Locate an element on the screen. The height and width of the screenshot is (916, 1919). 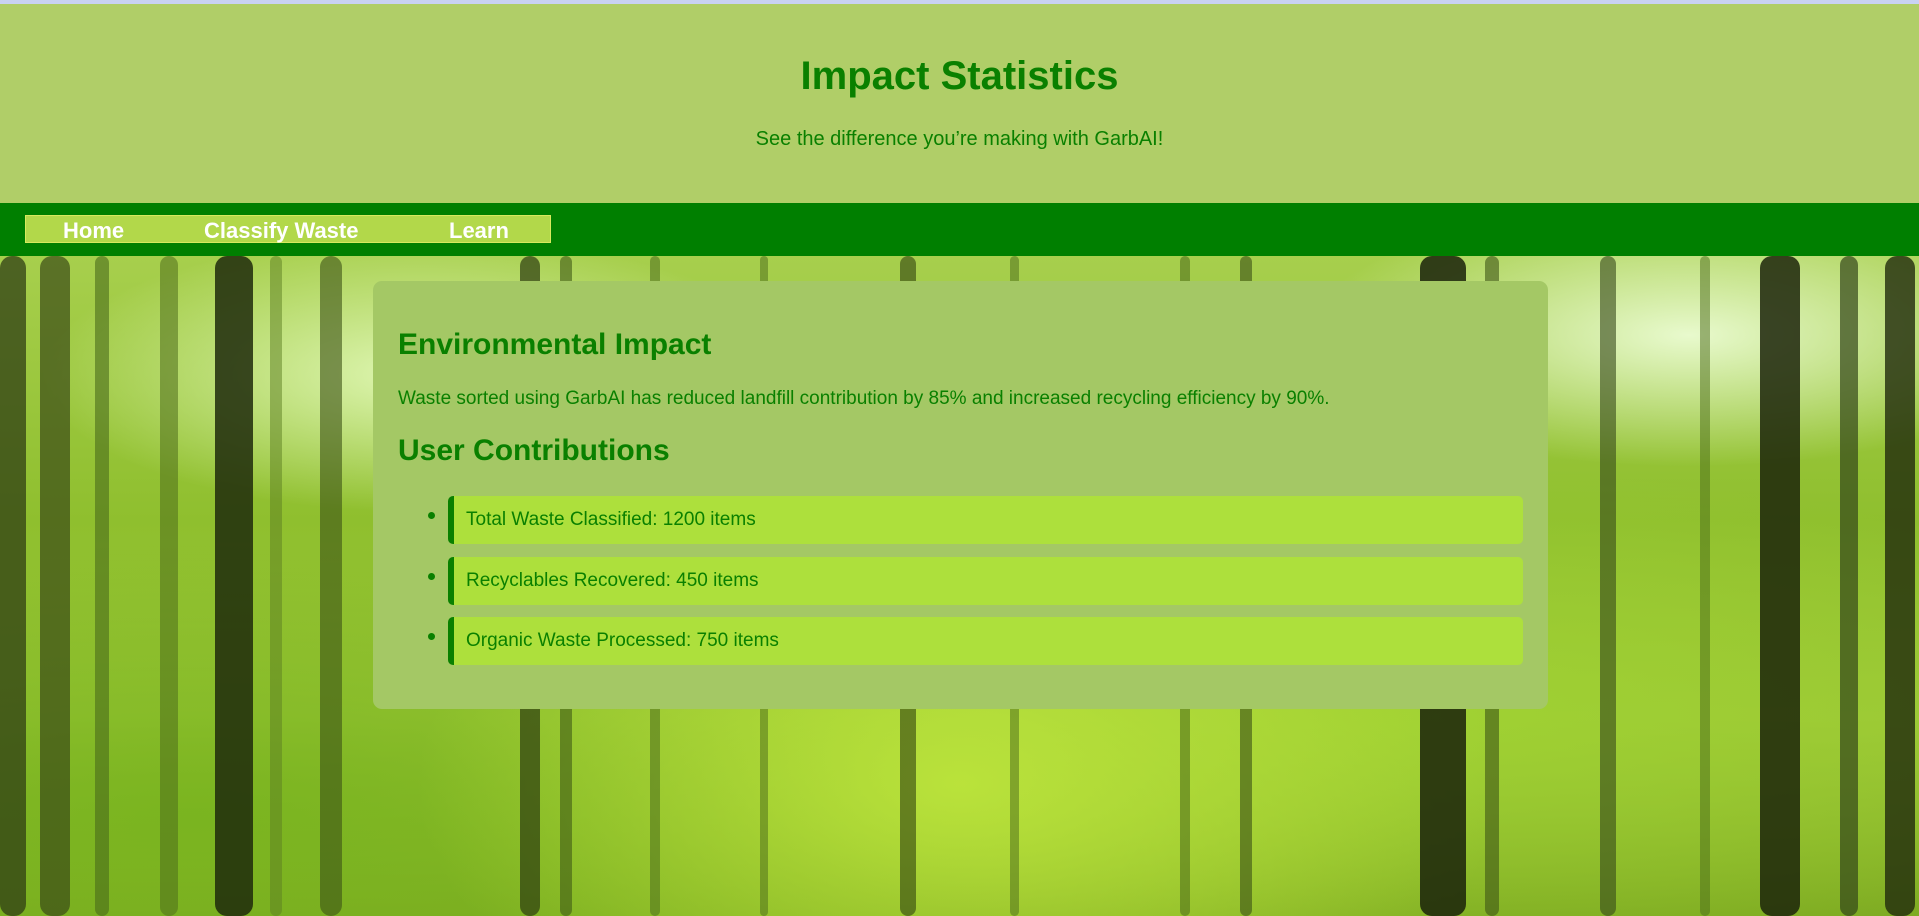
list-item: Organic Waste Processed: 750 items is located at coordinates (975, 641).